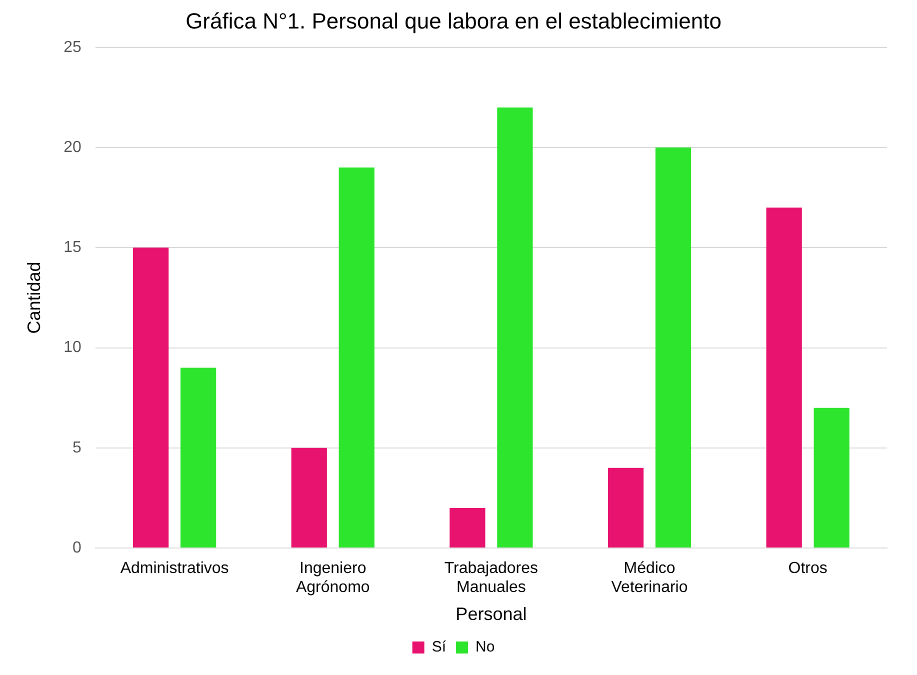  What do you see at coordinates (77, 447) in the screenshot?
I see `y-tick-label: 5` at bounding box center [77, 447].